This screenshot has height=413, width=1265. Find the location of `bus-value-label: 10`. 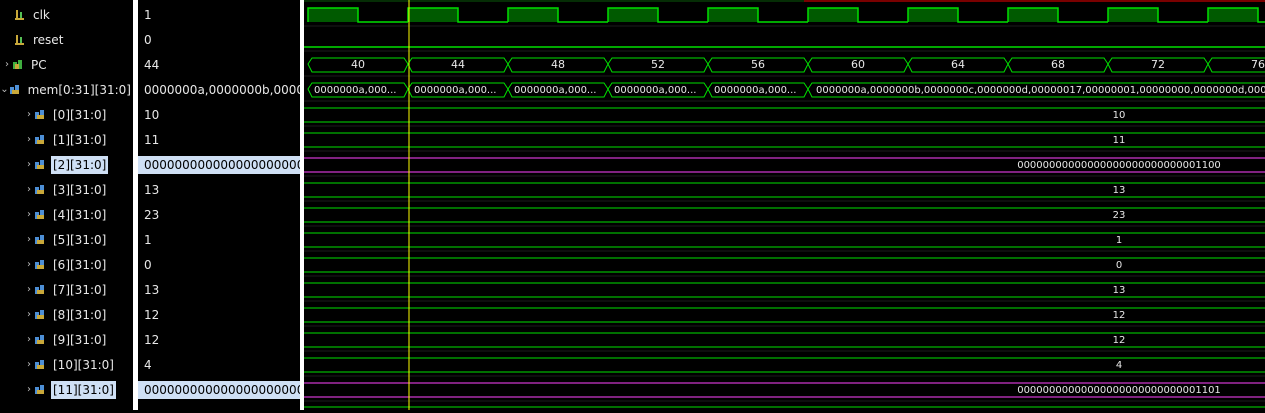

bus-value-label: 10 is located at coordinates (1119, 115).